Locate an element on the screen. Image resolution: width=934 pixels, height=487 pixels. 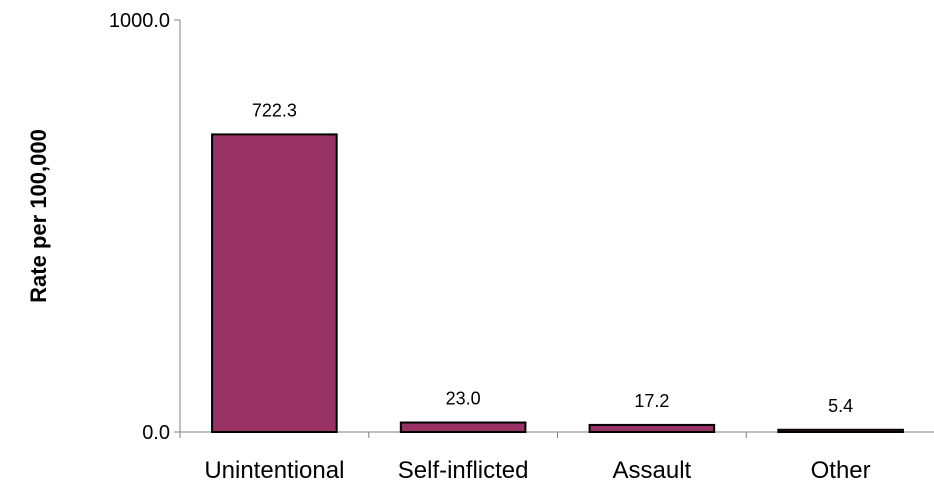
data-label: 17.2 is located at coordinates (651, 401).